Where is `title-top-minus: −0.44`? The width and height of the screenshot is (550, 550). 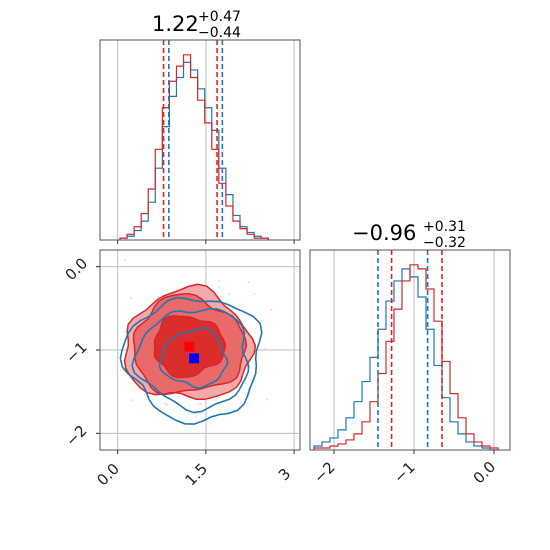 title-top-minus: −0.44 is located at coordinates (219, 33).